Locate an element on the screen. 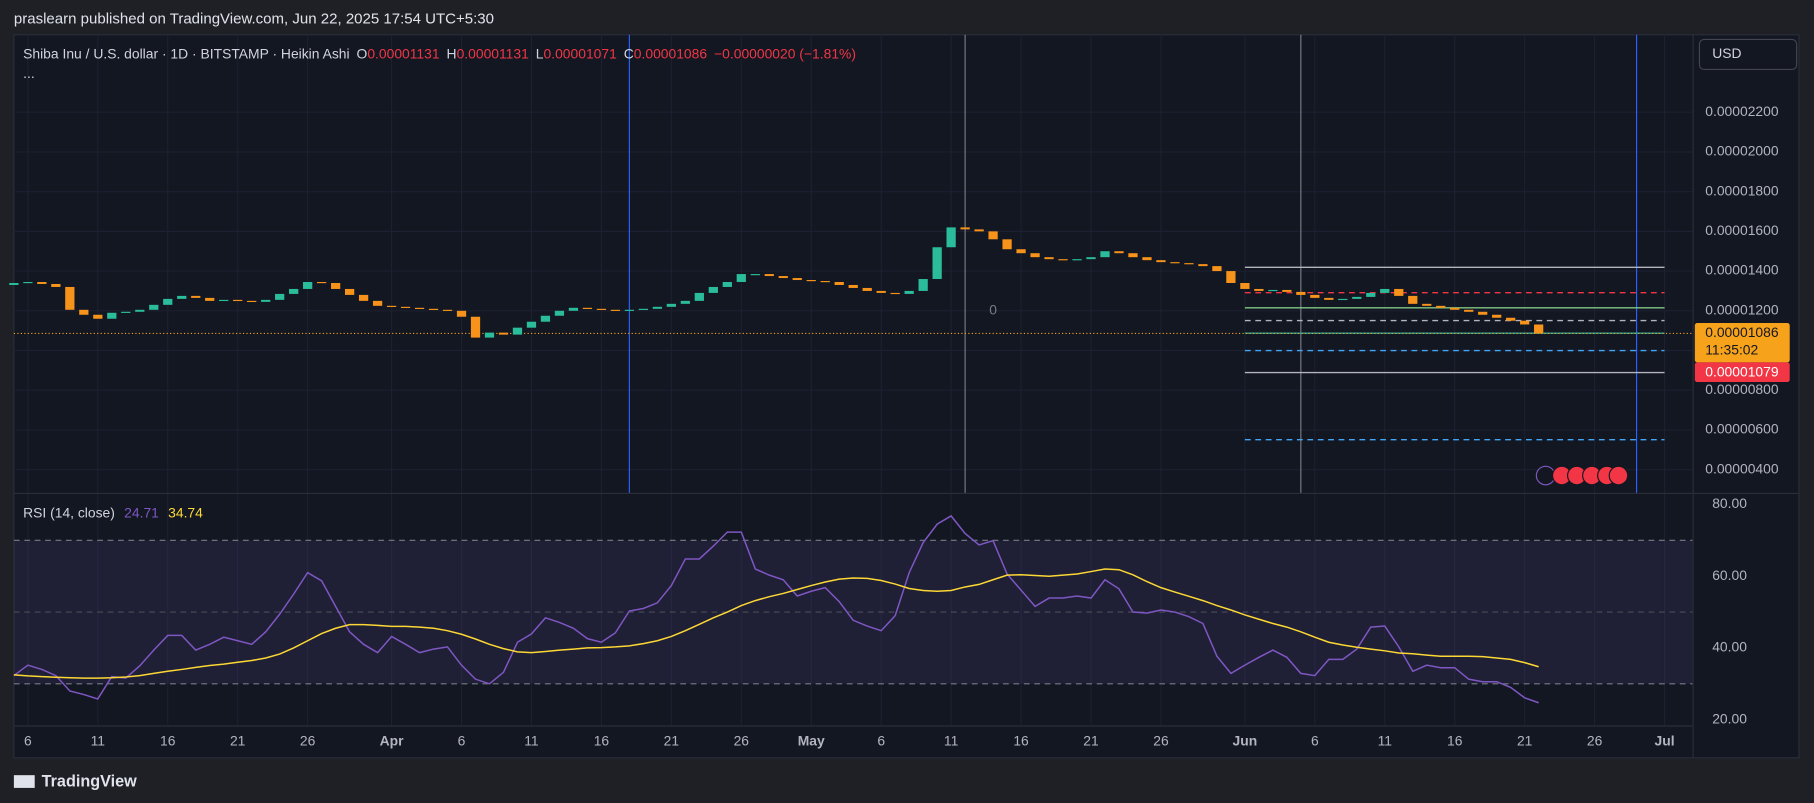 This screenshot has width=1814, height=803. price-box is located at coordinates (1742, 372).